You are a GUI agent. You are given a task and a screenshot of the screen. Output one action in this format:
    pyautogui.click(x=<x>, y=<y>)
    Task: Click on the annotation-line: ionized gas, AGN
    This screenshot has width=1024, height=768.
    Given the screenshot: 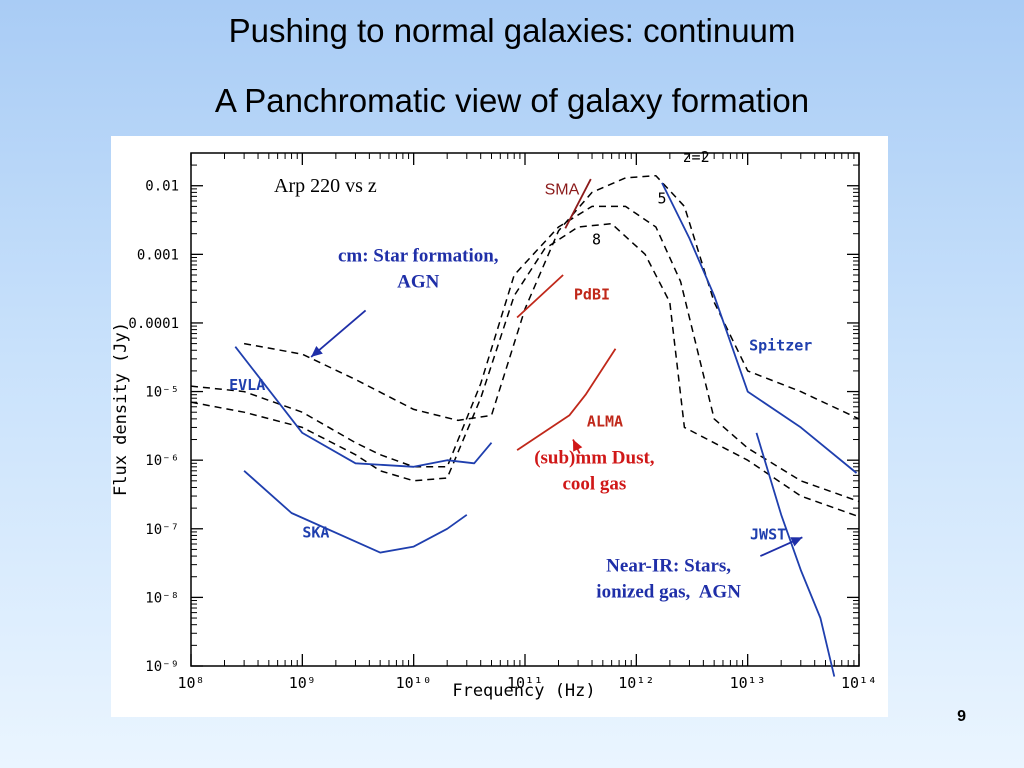 What is the action you would take?
    pyautogui.click(x=668, y=591)
    